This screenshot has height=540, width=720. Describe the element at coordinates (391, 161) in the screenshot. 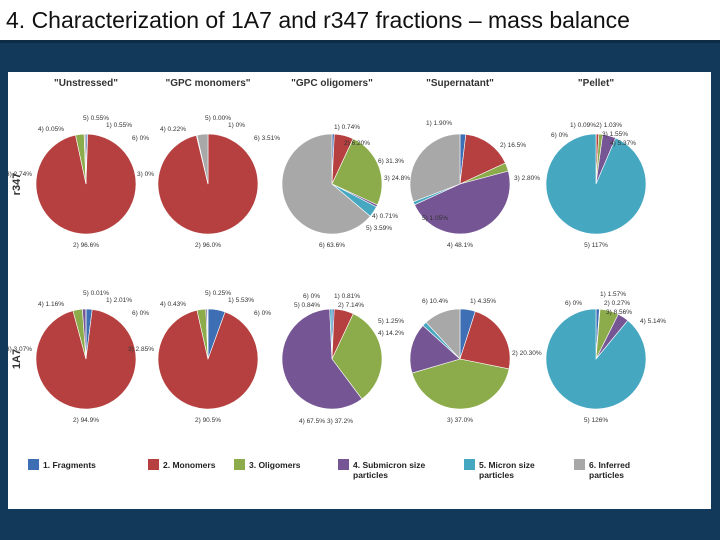

I see `pie-r347-supernatant-label-6: 6) 31.3%` at that location.